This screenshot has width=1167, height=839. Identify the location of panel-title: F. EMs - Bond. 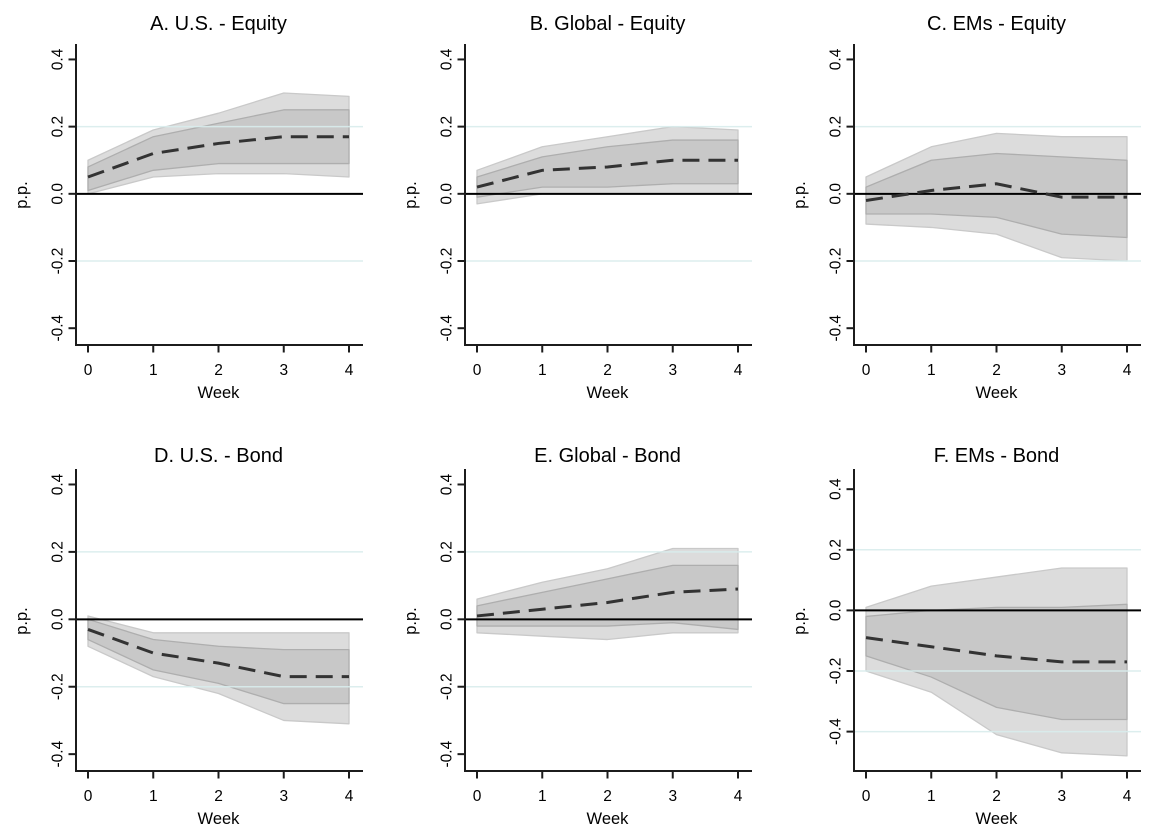
(997, 456).